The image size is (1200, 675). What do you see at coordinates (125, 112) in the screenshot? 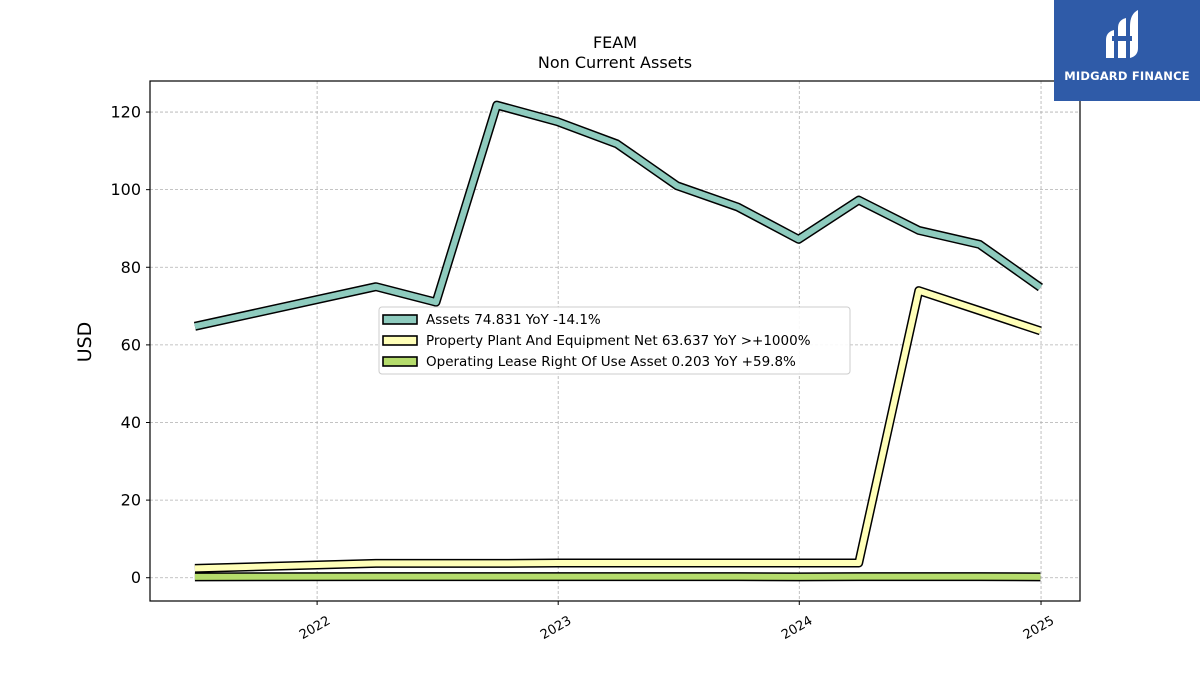
I see `y-tick-label: 120` at bounding box center [125, 112].